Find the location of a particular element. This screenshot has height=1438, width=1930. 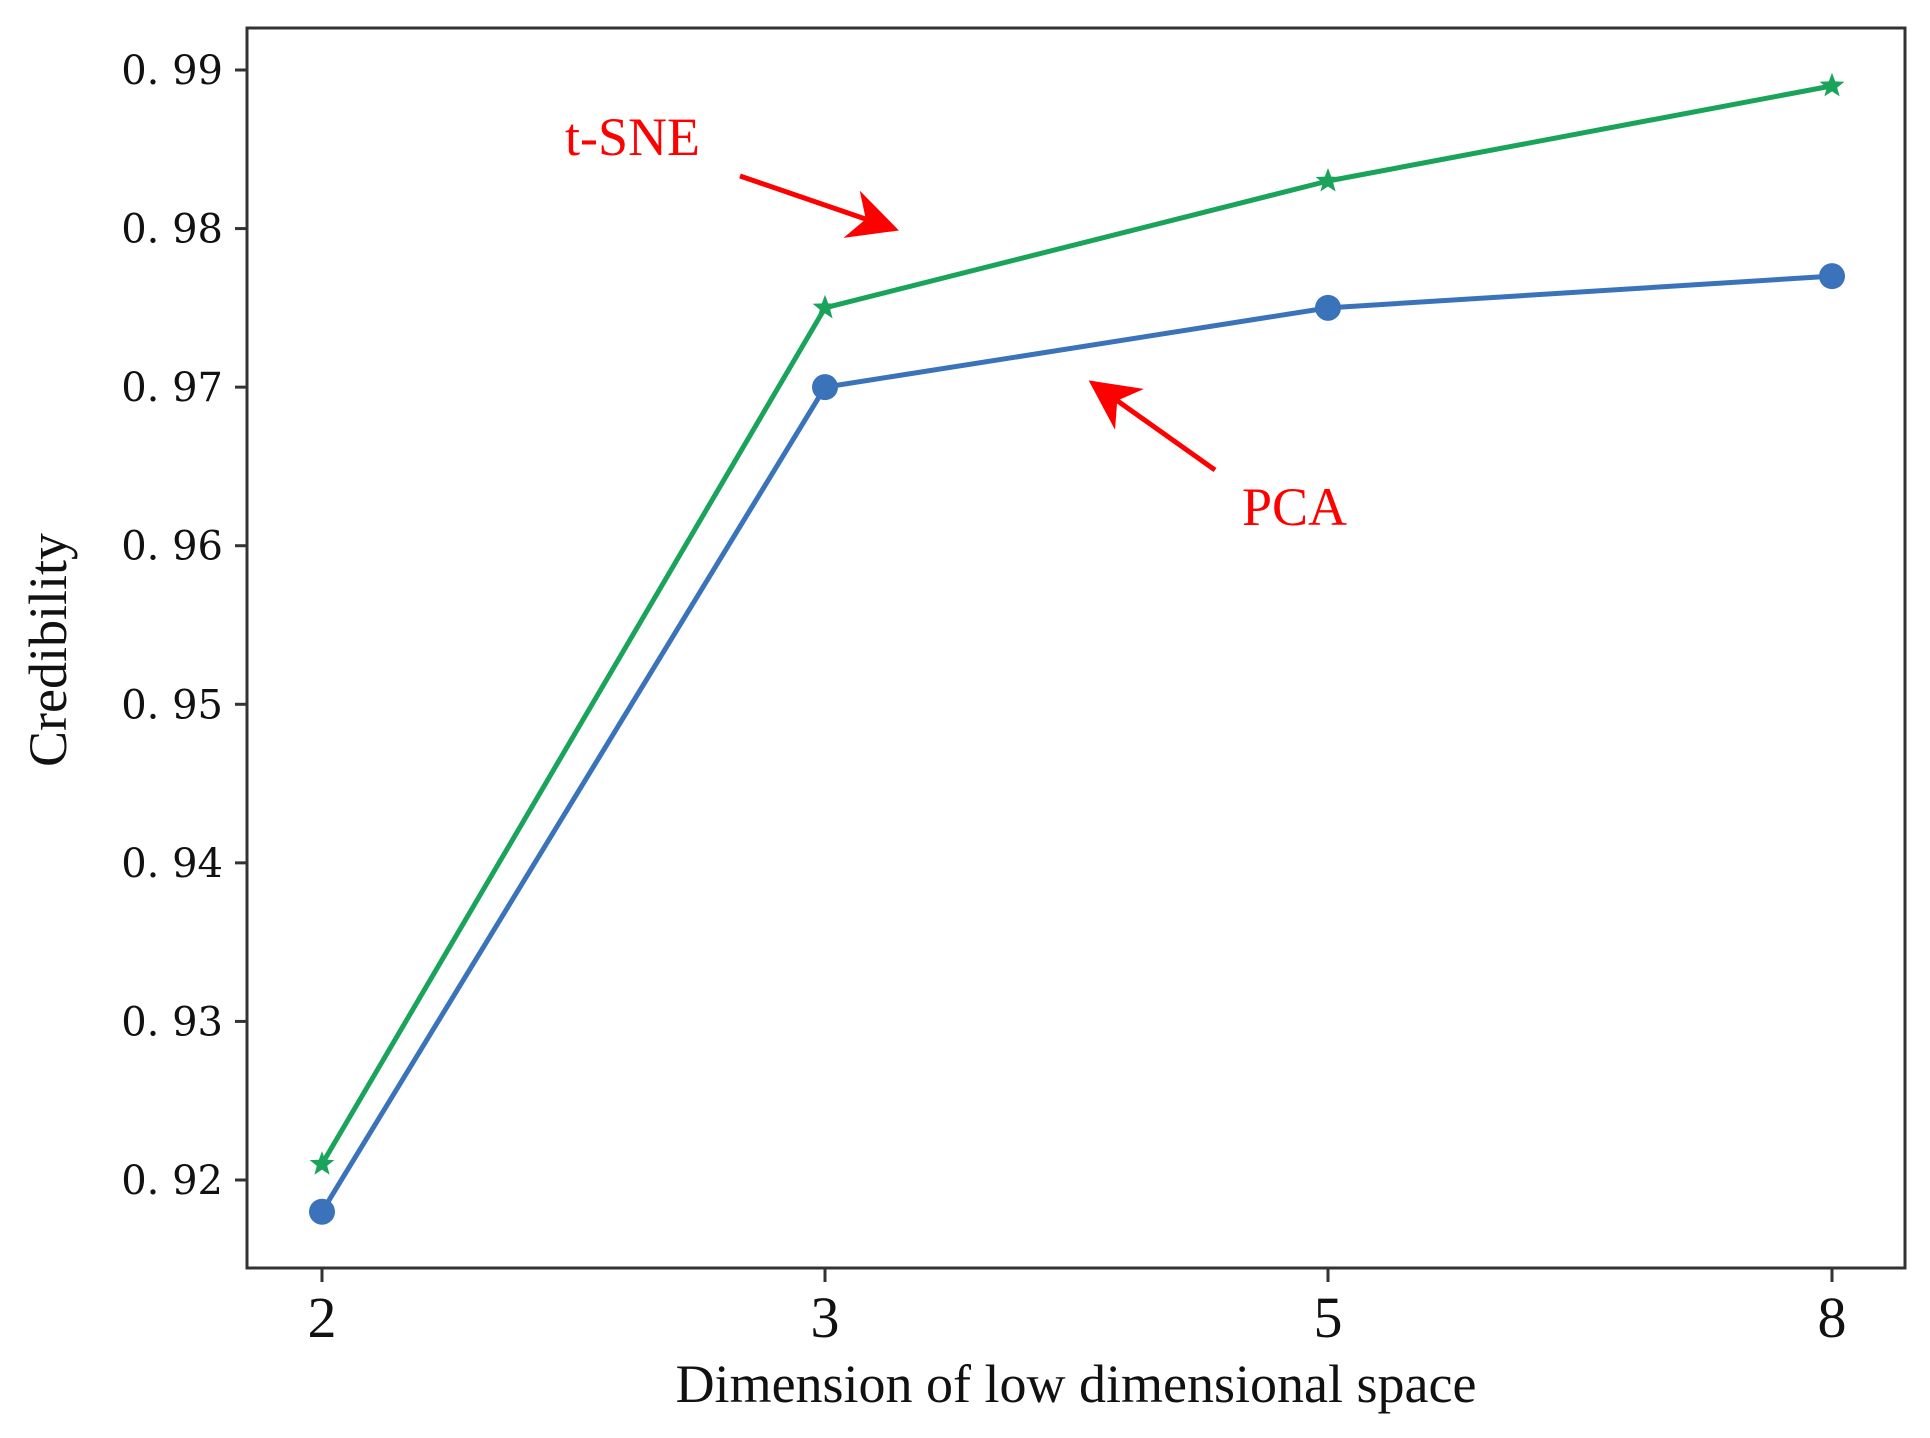

y-tick-label: 0. 99 is located at coordinates (172, 71).